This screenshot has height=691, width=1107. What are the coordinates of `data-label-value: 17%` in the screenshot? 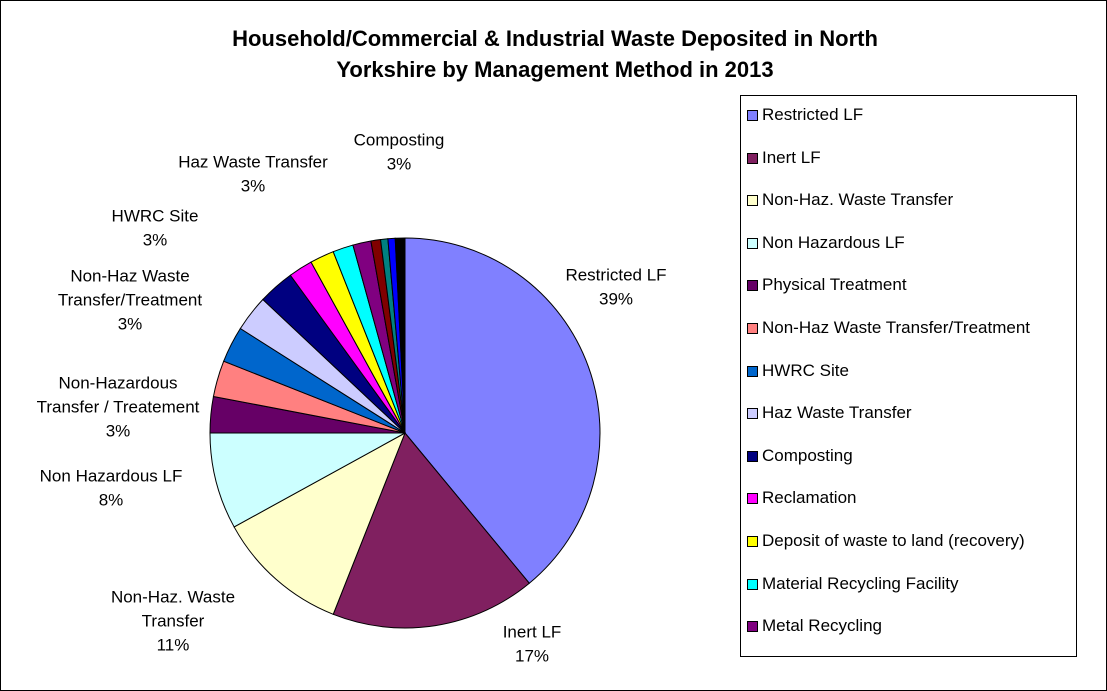 It's located at (532, 655).